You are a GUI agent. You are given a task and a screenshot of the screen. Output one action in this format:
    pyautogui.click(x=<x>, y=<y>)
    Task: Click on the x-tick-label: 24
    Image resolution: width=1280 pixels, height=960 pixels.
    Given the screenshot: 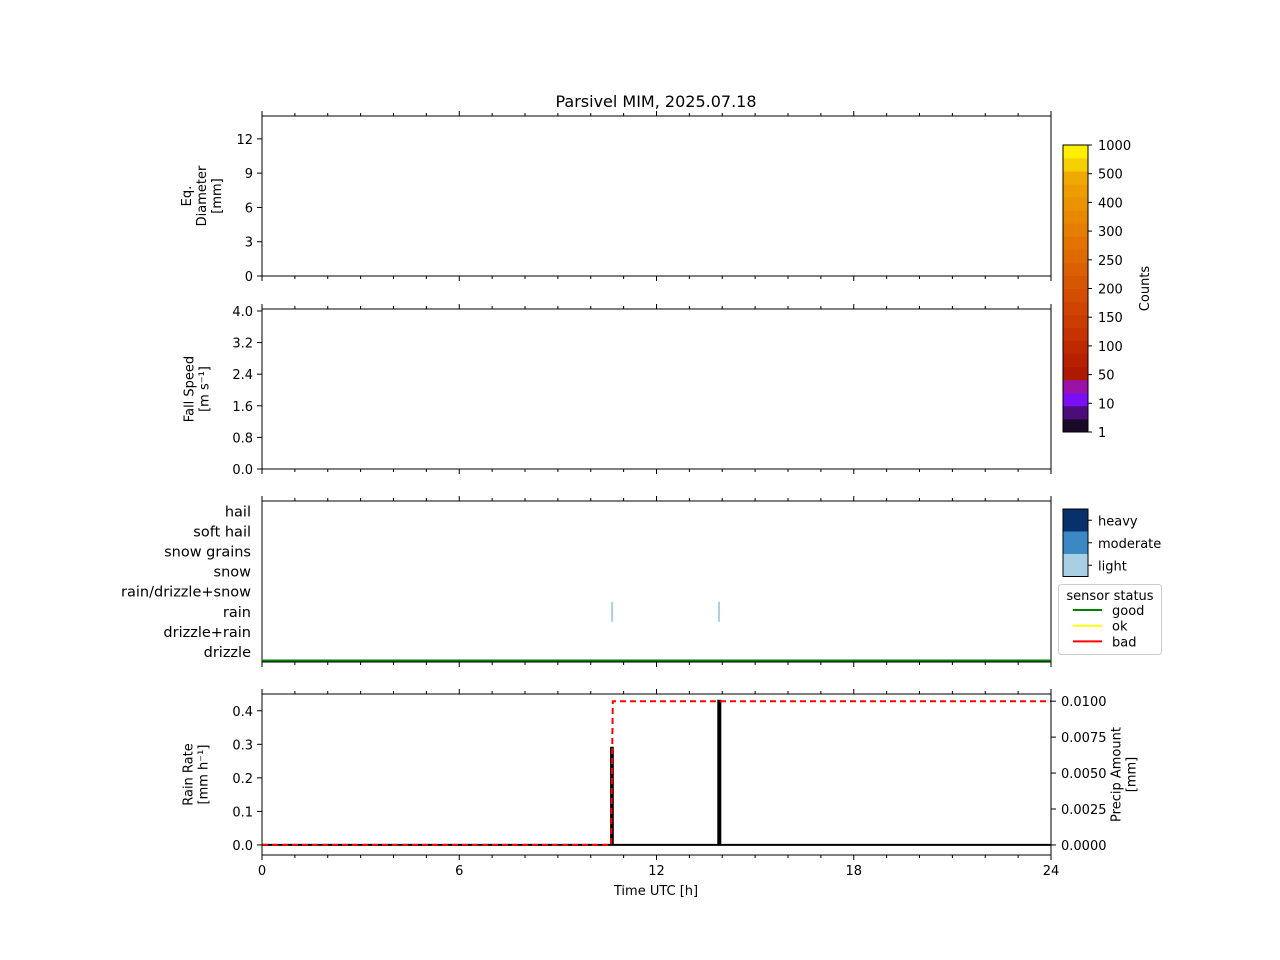 What is the action you would take?
    pyautogui.click(x=1051, y=871)
    